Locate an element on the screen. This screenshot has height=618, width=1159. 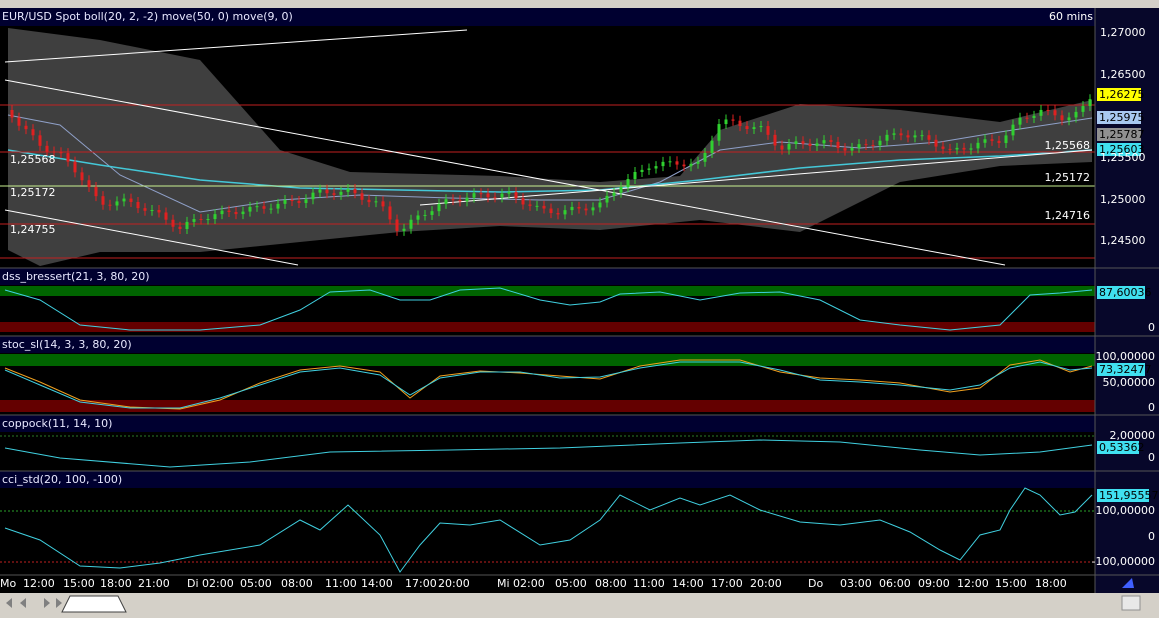
level-label: 1,25172 is located at coordinates (1068, 177).